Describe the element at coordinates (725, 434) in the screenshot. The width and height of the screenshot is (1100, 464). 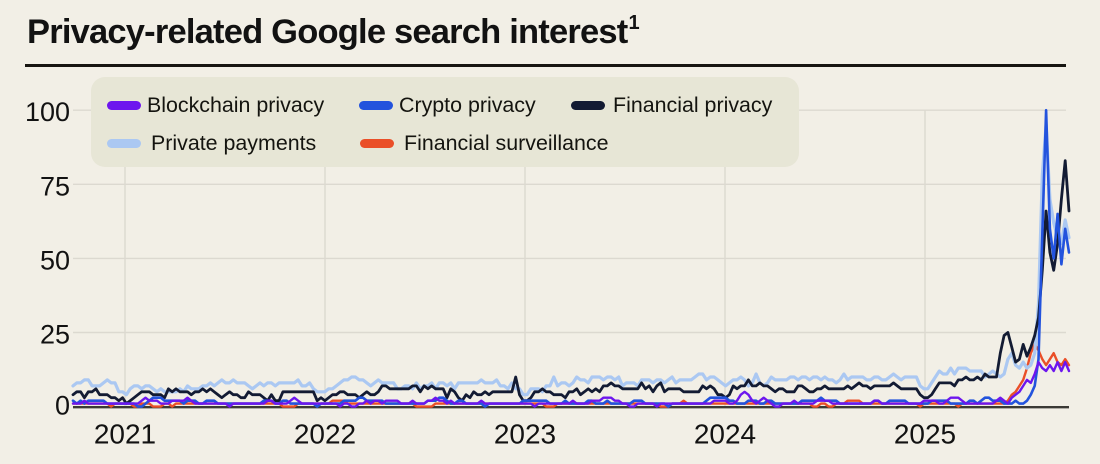
I see `svg-text: 2024` at that location.